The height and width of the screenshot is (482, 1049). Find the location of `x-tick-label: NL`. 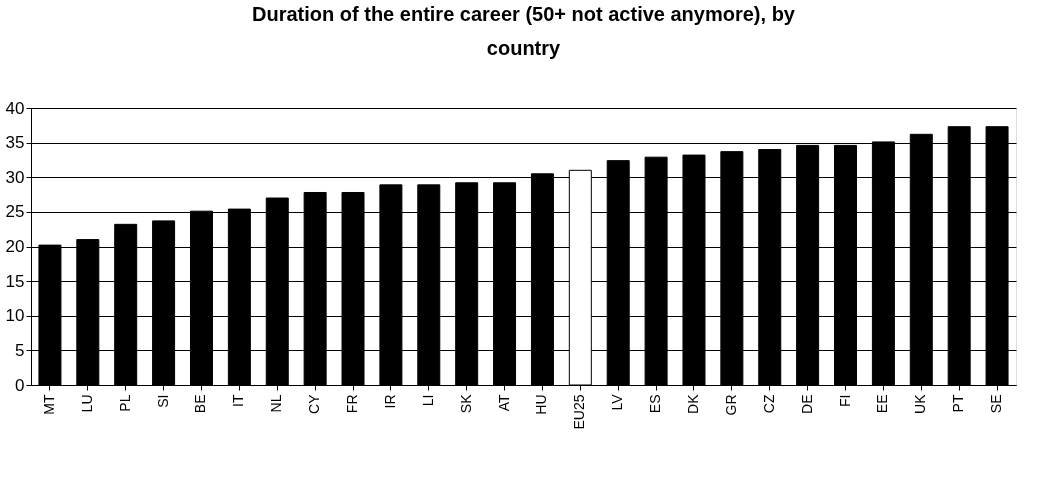

x-tick-label: NL is located at coordinates (276, 403).